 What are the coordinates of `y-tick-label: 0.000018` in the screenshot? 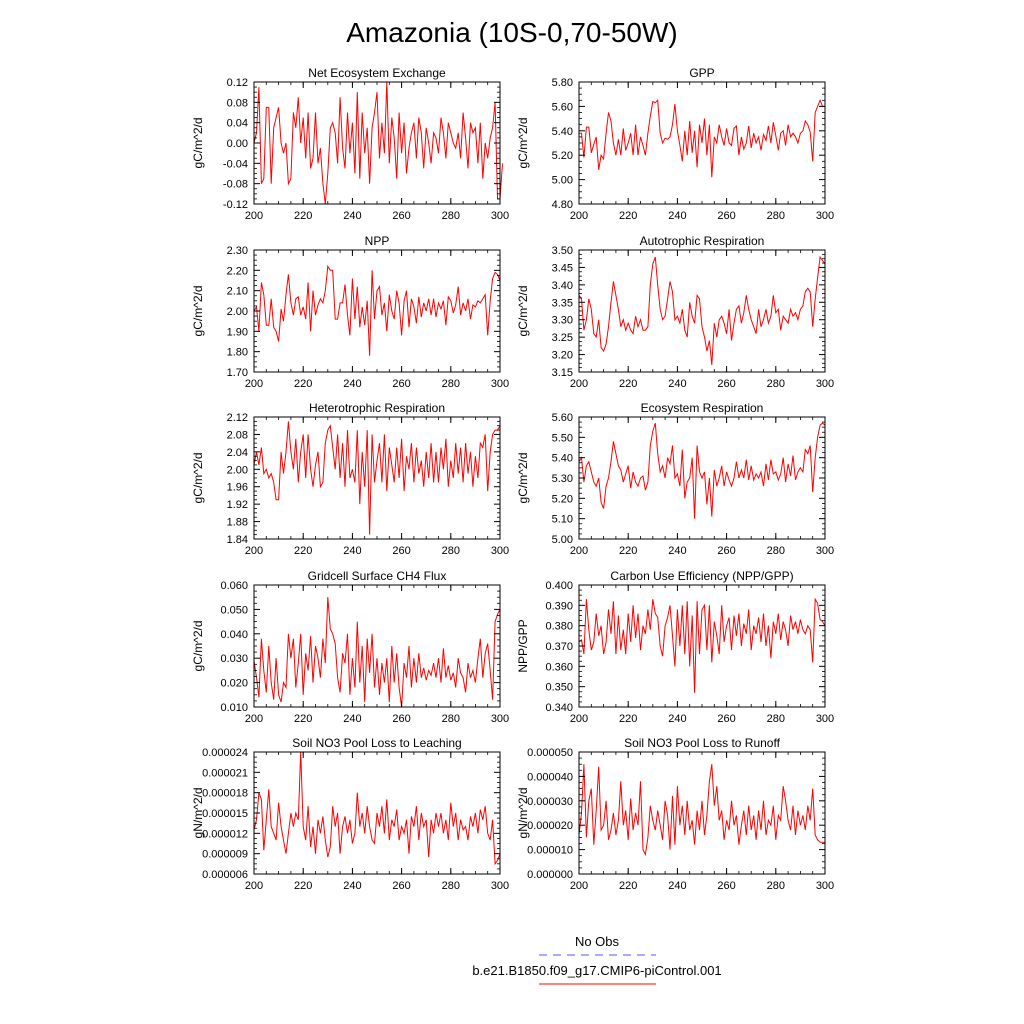 It's located at (225, 794).